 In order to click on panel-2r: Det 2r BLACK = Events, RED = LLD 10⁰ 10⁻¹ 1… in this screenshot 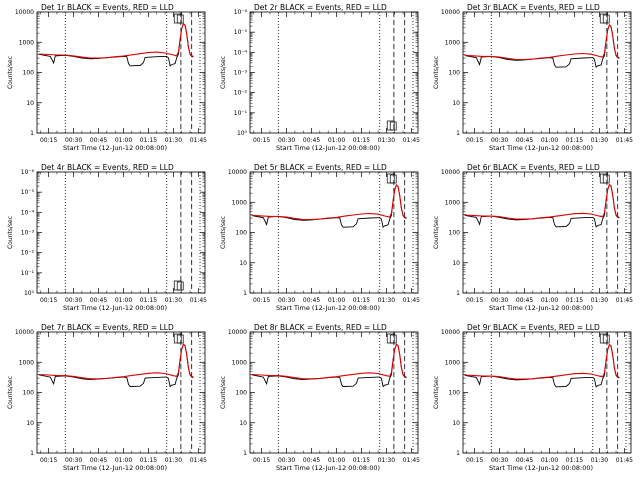, I will do `click(320, 77)`.